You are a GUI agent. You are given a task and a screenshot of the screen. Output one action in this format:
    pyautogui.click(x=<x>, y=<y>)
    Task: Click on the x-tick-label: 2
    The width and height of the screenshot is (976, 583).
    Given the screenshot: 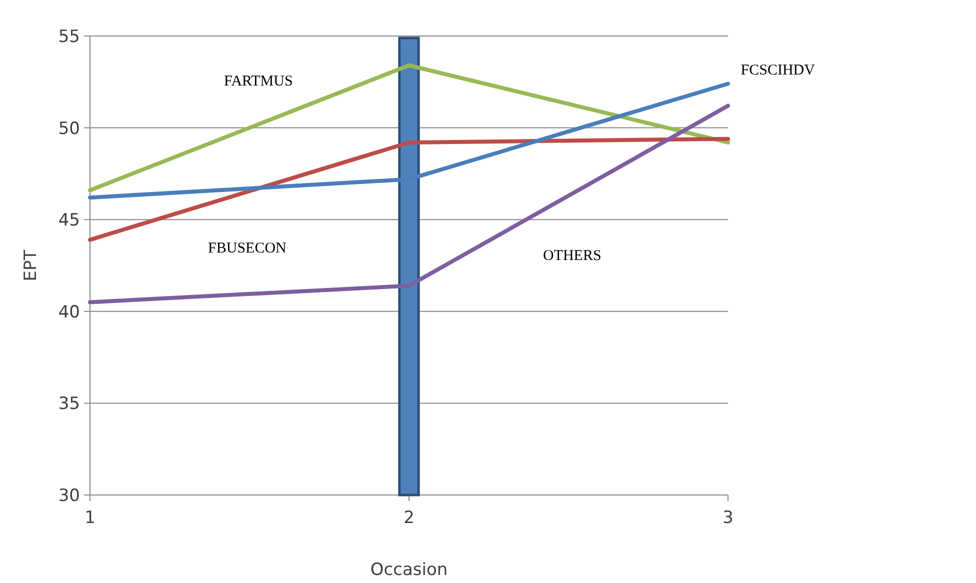 What is the action you would take?
    pyautogui.click(x=409, y=518)
    